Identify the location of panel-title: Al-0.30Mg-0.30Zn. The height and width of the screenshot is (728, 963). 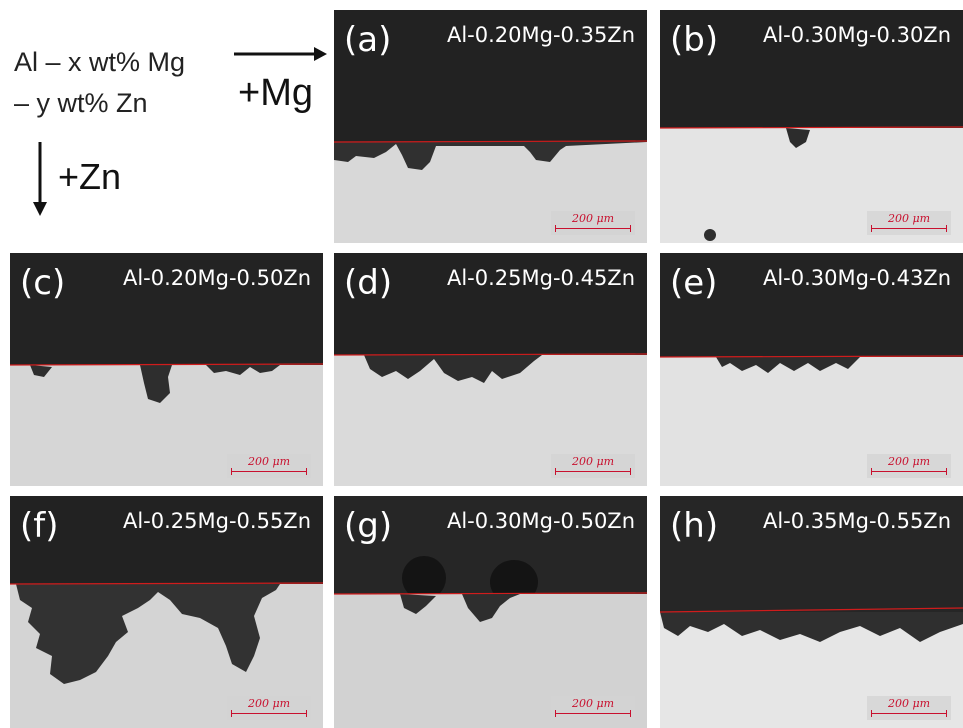
(856, 35).